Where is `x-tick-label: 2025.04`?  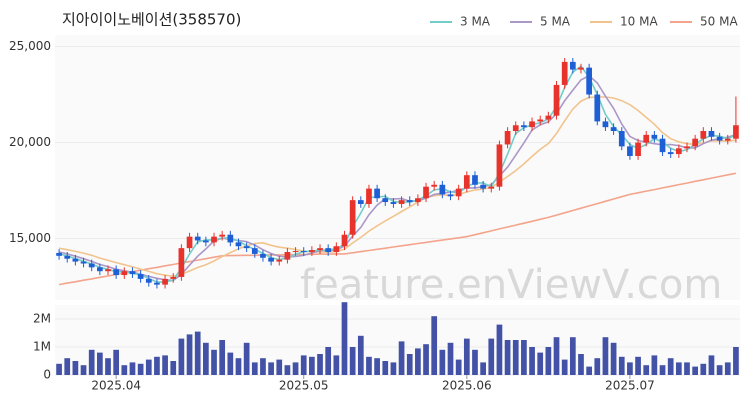 x-tick-label: 2025.04 is located at coordinates (116, 386).